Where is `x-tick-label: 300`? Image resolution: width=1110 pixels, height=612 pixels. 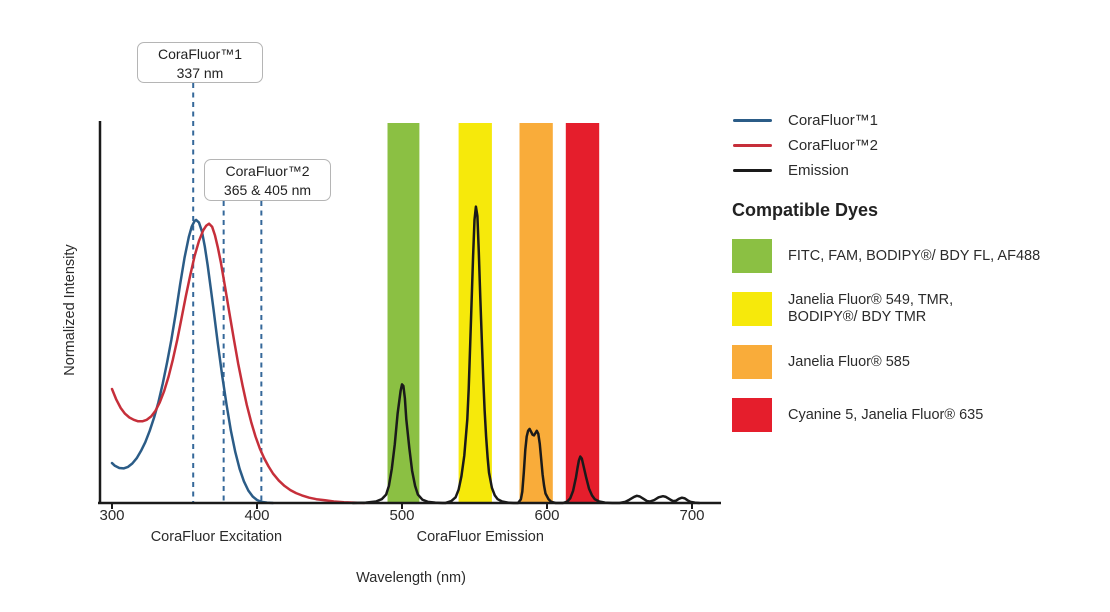
x-tick-label: 300 is located at coordinates (112, 515).